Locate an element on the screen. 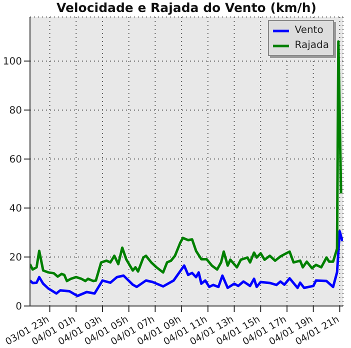 Image resolution: width=351 pixels, height=348 pixels. chart-title: Velocidade e Rajada do Vento (km/h) is located at coordinates (187, 7).